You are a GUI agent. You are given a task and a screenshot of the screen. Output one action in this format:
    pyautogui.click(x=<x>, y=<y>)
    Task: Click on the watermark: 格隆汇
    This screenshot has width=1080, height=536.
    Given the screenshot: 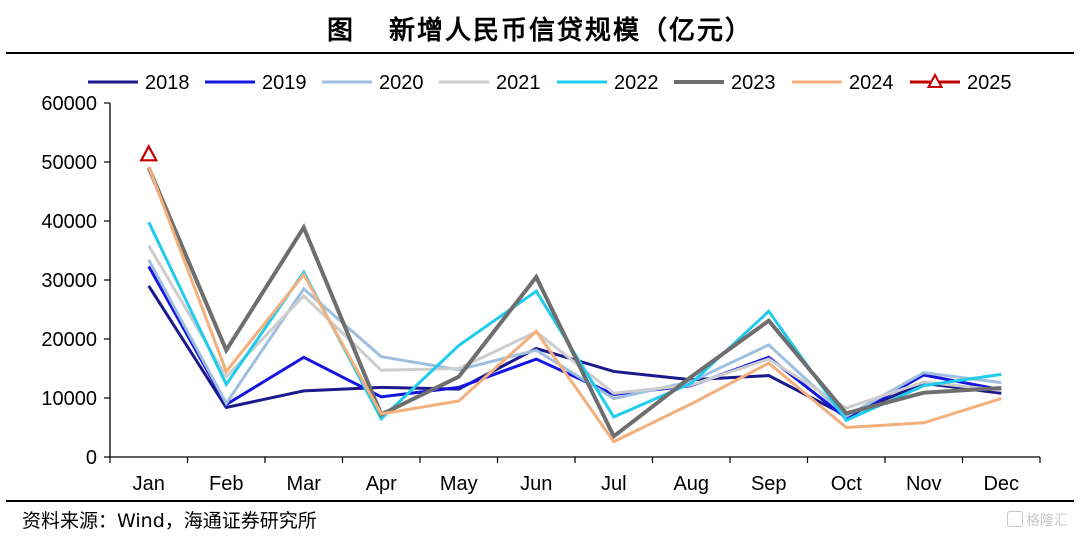 What is the action you would take?
    pyautogui.click(x=1037, y=520)
    